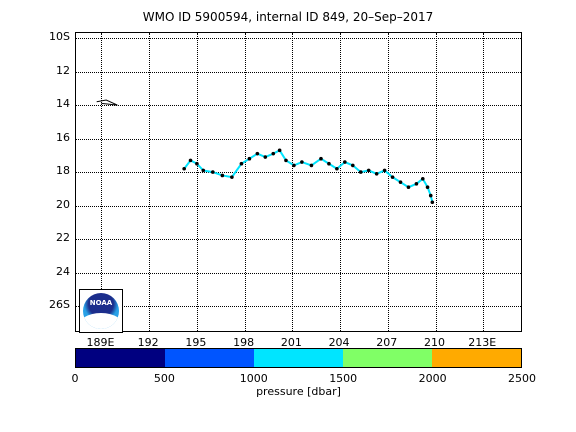  What do you see at coordinates (63, 70) in the screenshot?
I see `lat-tick-label: 12` at bounding box center [63, 70].